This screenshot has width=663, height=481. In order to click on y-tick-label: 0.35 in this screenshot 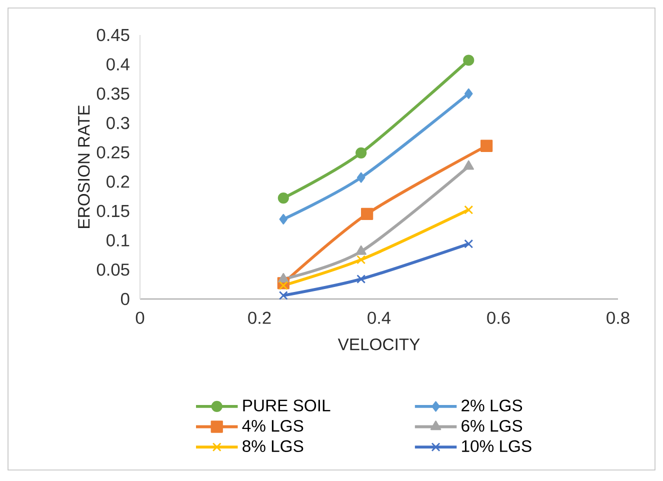, I will do `click(113, 94)`.